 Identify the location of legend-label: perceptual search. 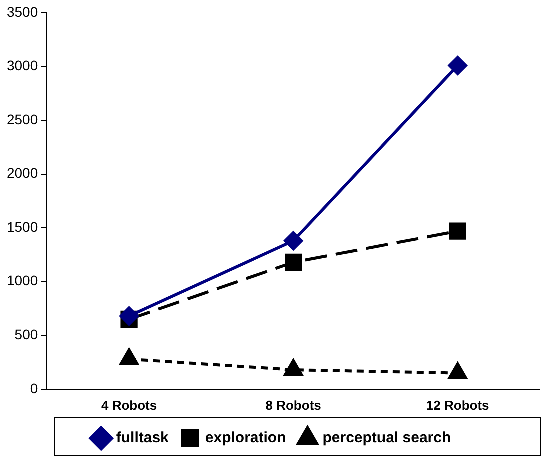
(387, 438).